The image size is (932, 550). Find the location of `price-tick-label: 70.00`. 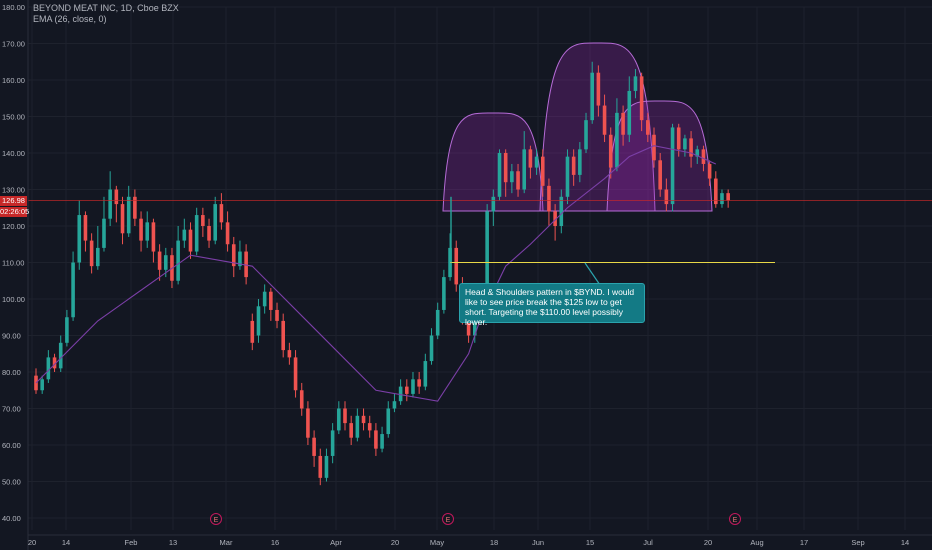

price-tick-label: 70.00 is located at coordinates (11, 409).